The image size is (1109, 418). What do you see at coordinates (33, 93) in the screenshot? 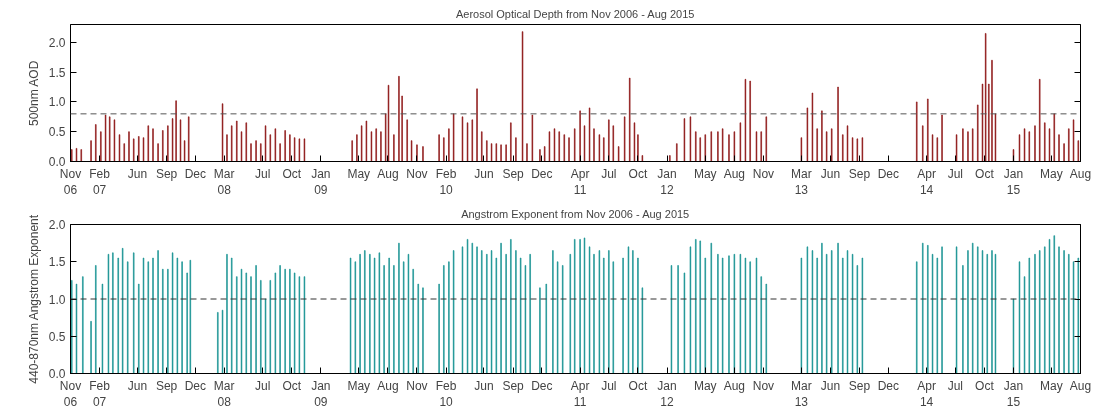
I see `y-axis-title: 500nm AOD` at bounding box center [33, 93].